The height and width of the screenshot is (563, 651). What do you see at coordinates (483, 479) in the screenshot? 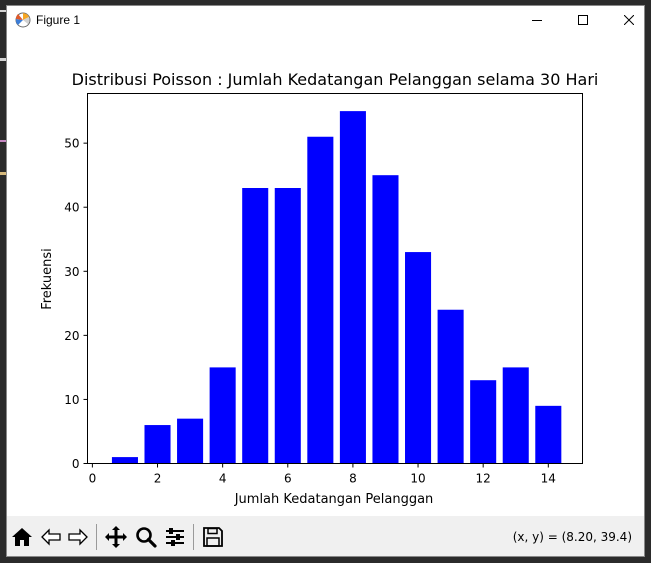
I see `x-tick-label: 12` at bounding box center [483, 479].